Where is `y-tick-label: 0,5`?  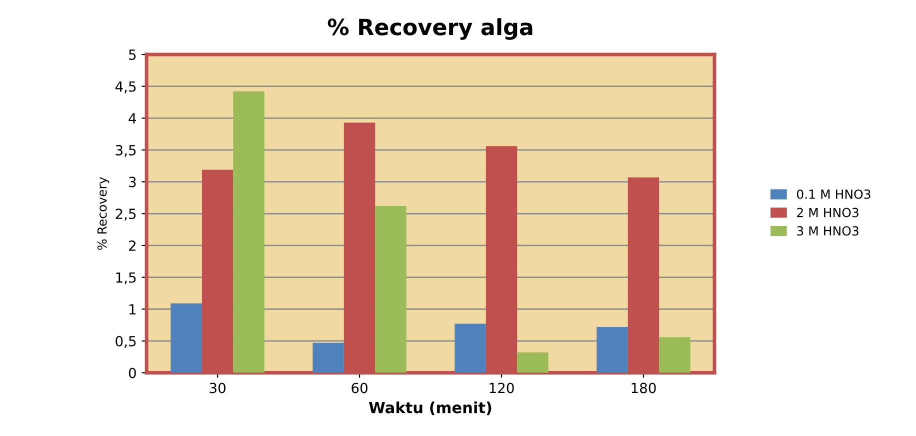
y-tick-label: 0,5 is located at coordinates (126, 342).